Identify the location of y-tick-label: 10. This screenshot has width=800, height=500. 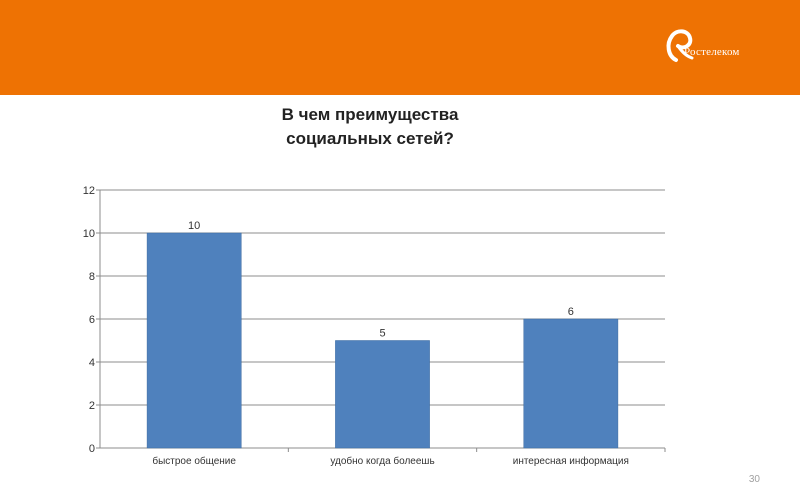
(89, 234).